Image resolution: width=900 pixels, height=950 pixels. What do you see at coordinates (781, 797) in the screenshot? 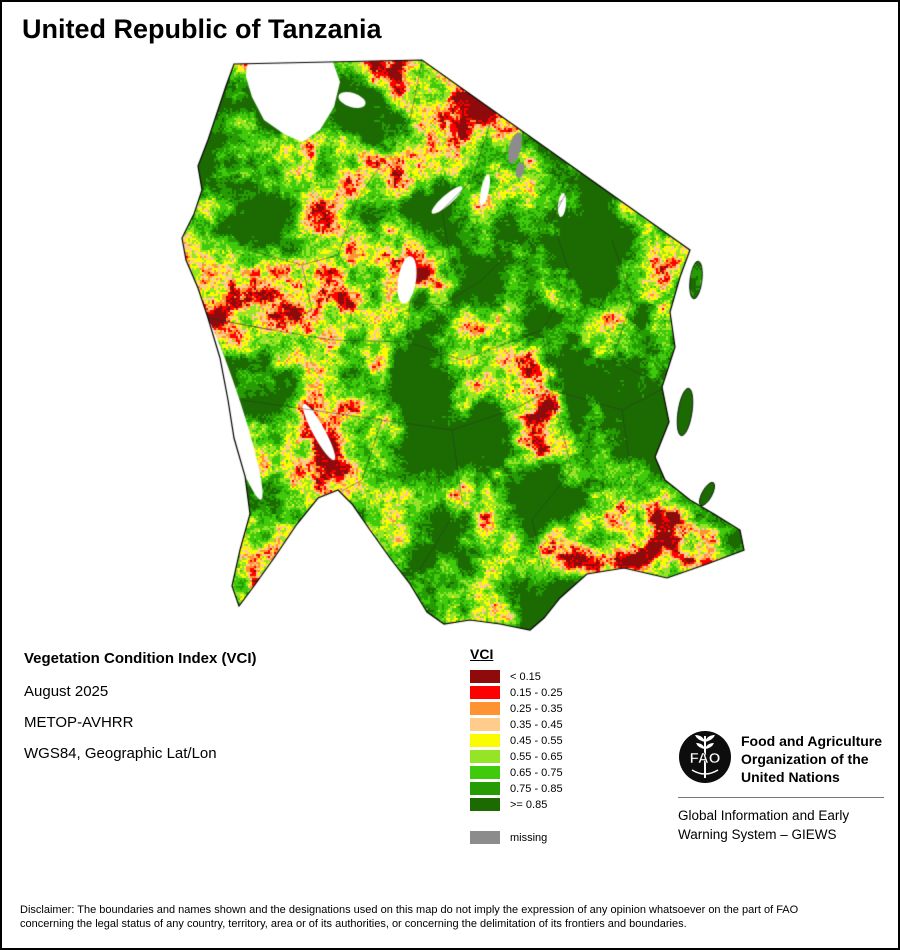
I see `fao-divider` at bounding box center [781, 797].